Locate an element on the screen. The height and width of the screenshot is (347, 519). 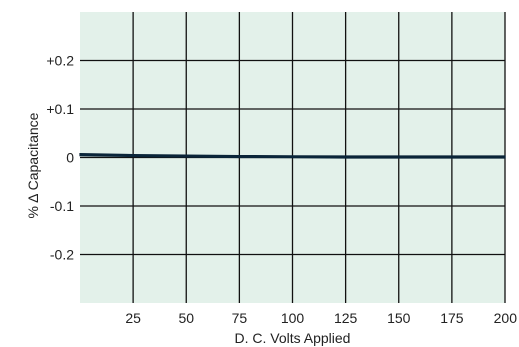
x-tick-label: 175 is located at coordinates (452, 318).